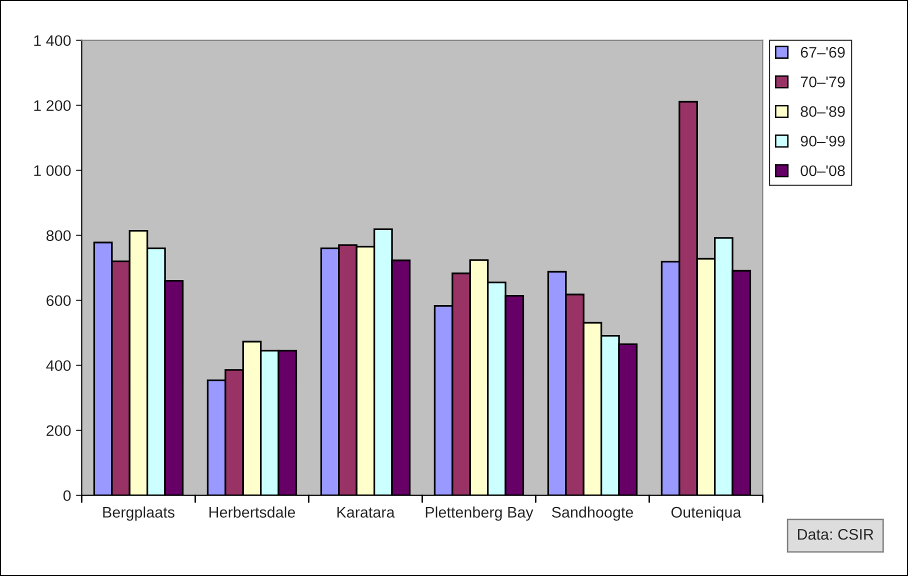  I want to click on x-tick-label: Plettenberg Bay, so click(480, 513).